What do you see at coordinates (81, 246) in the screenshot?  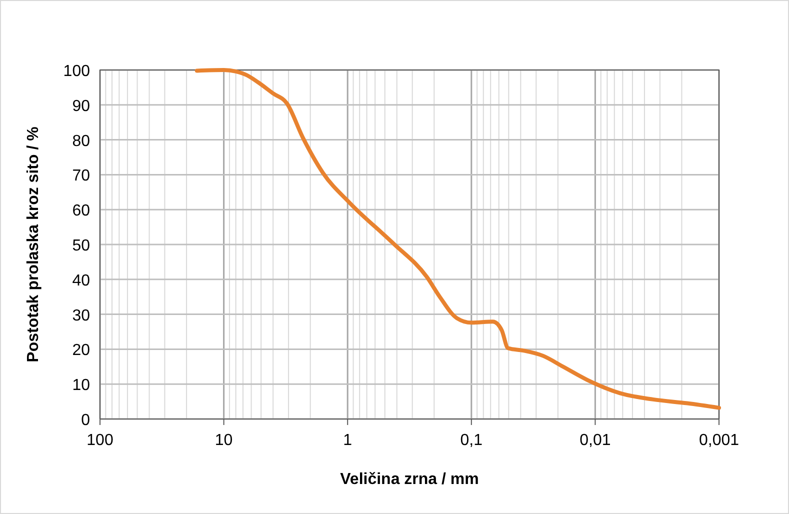 I see `y-tick-label: 50` at bounding box center [81, 246].